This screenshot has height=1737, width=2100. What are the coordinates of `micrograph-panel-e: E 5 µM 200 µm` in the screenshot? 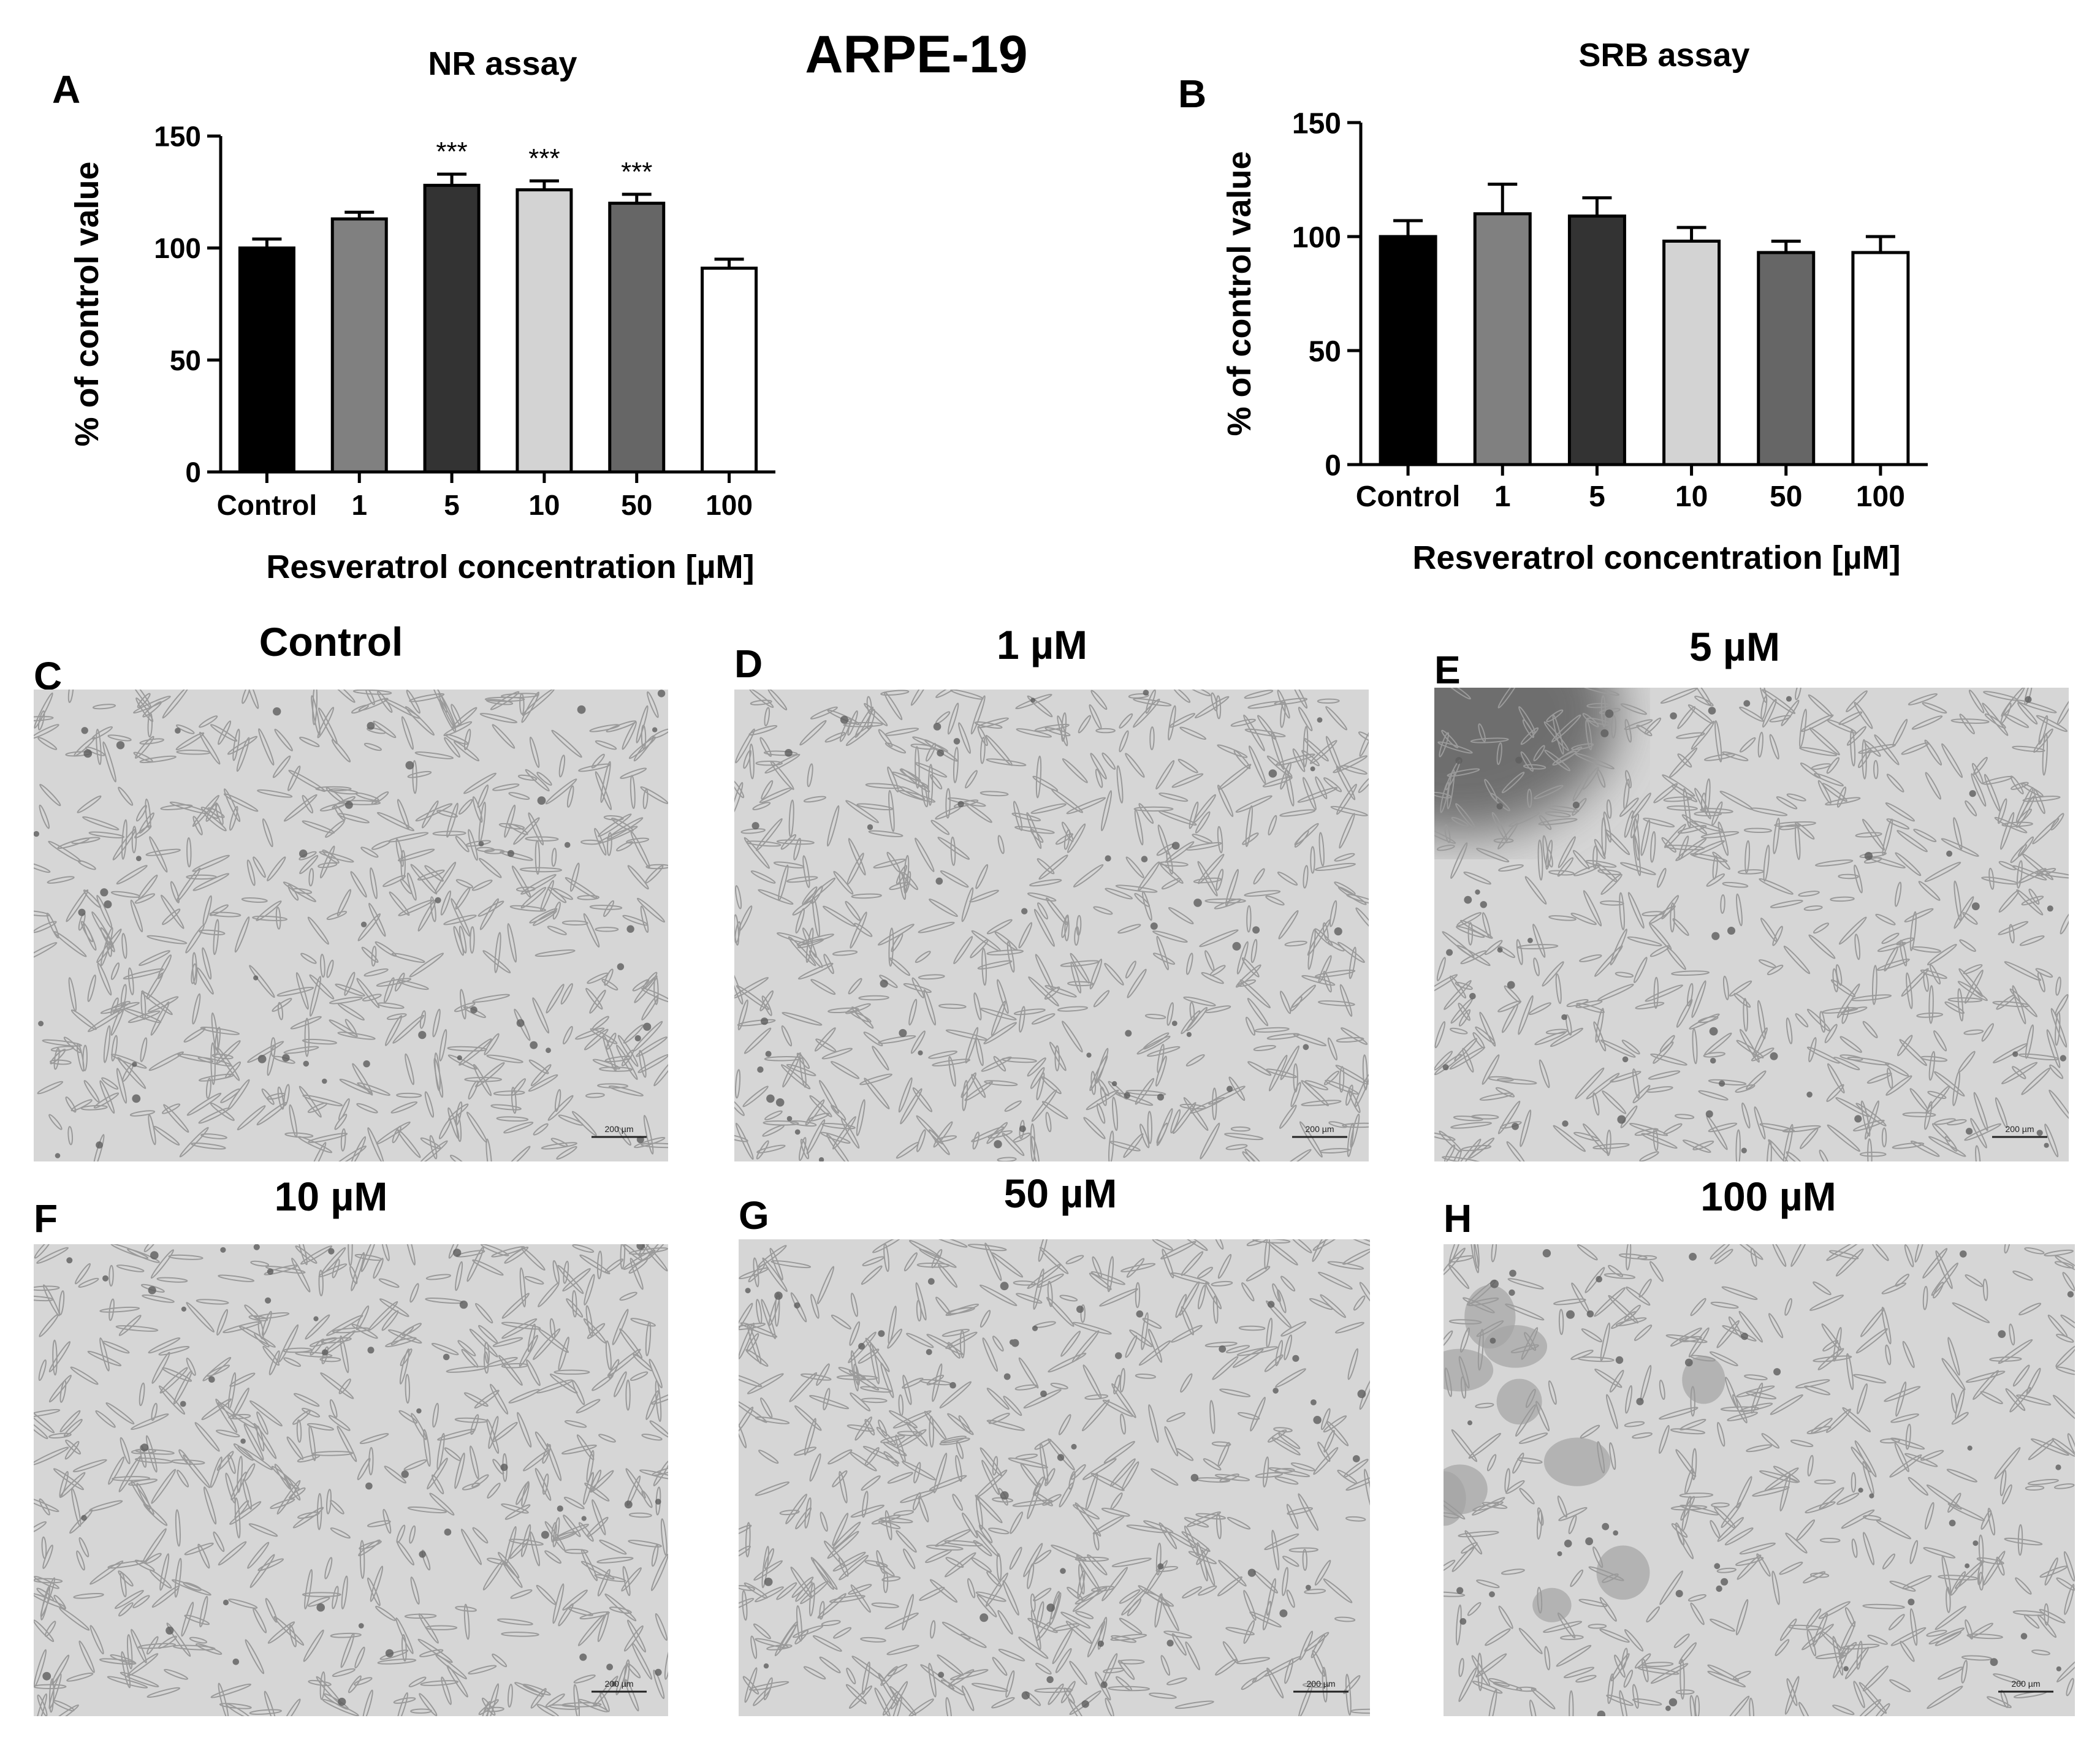 It's located at (1751, 892).